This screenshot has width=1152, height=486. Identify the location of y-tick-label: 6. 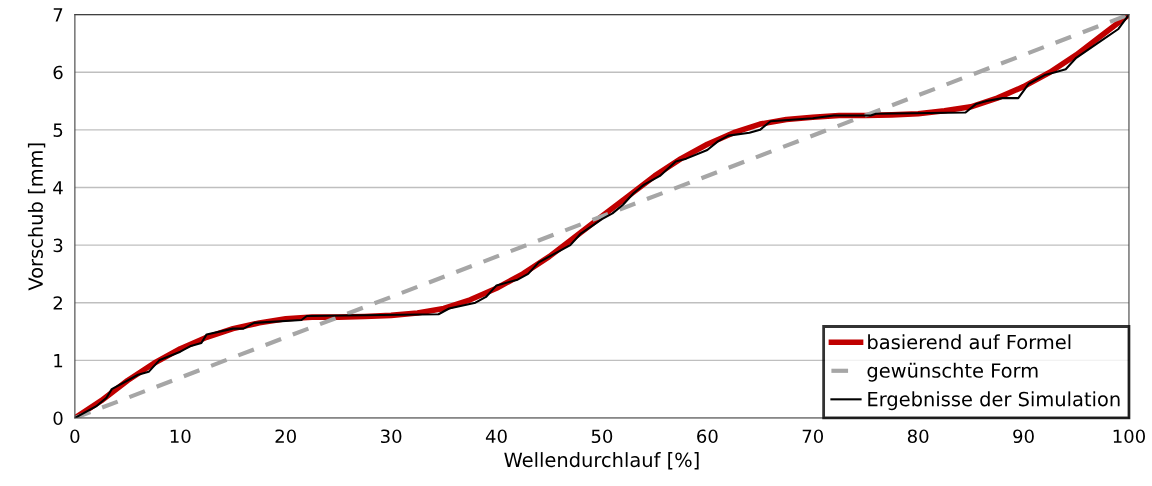
(58, 72).